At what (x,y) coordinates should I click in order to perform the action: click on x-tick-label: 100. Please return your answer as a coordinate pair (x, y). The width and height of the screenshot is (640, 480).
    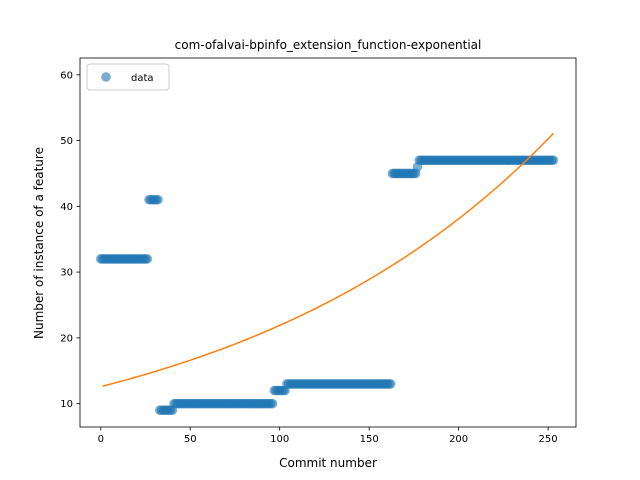
    Looking at the image, I should click on (279, 439).